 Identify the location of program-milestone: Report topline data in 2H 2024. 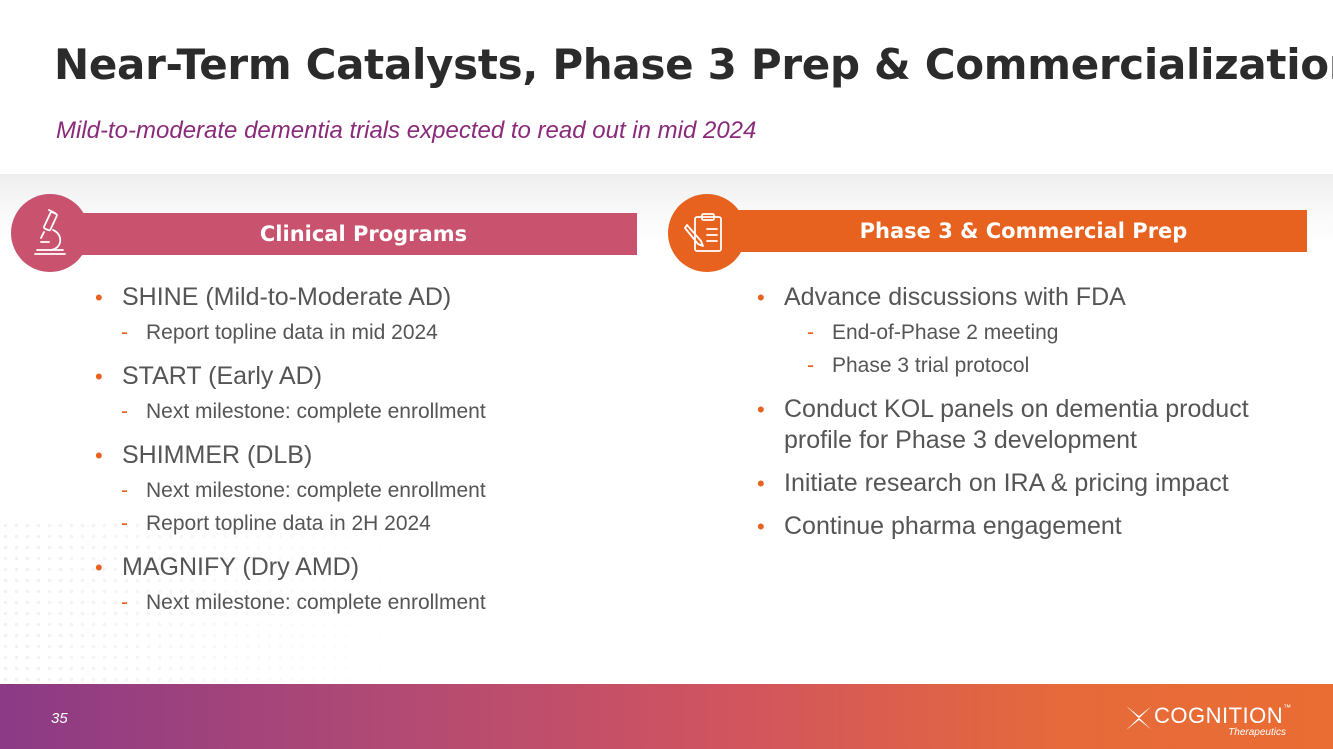
(288, 523).